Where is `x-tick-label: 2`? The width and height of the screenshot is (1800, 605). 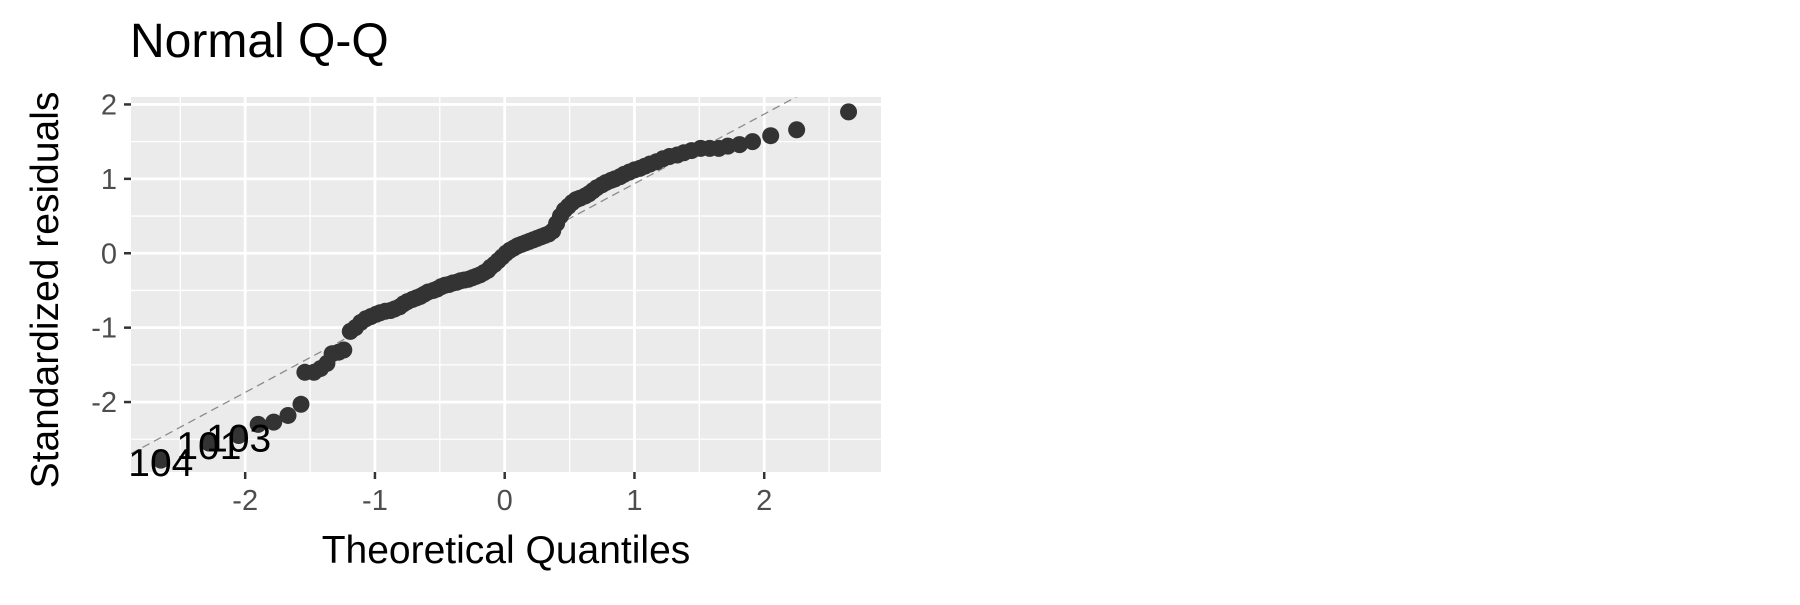
x-tick-label: 2 is located at coordinates (764, 501).